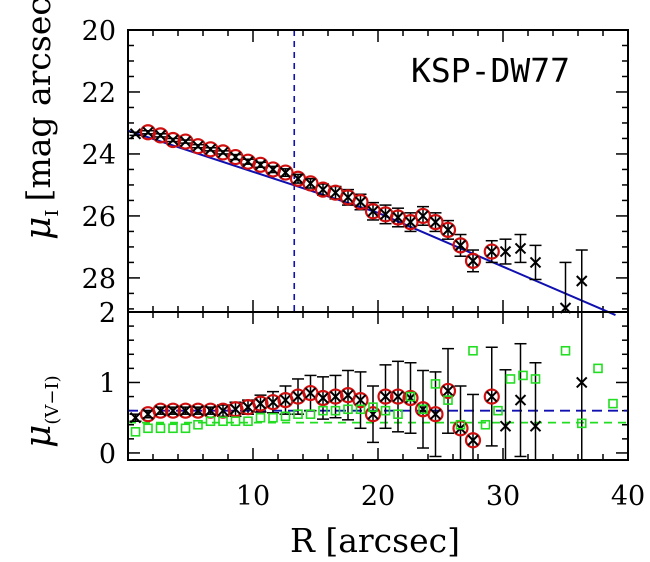 The height and width of the screenshot is (562, 650). I want to click on y-tick-label: 0, so click(107, 454).